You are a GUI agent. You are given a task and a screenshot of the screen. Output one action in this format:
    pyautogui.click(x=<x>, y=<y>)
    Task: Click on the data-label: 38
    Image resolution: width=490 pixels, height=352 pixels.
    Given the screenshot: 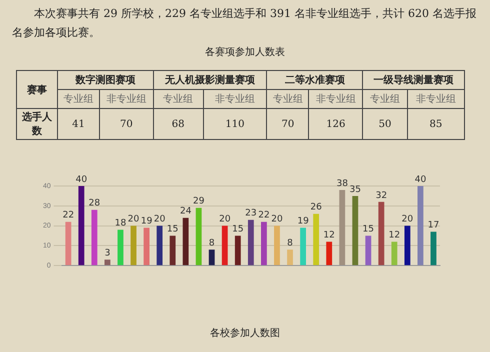 What is the action you would take?
    pyautogui.click(x=342, y=183)
    